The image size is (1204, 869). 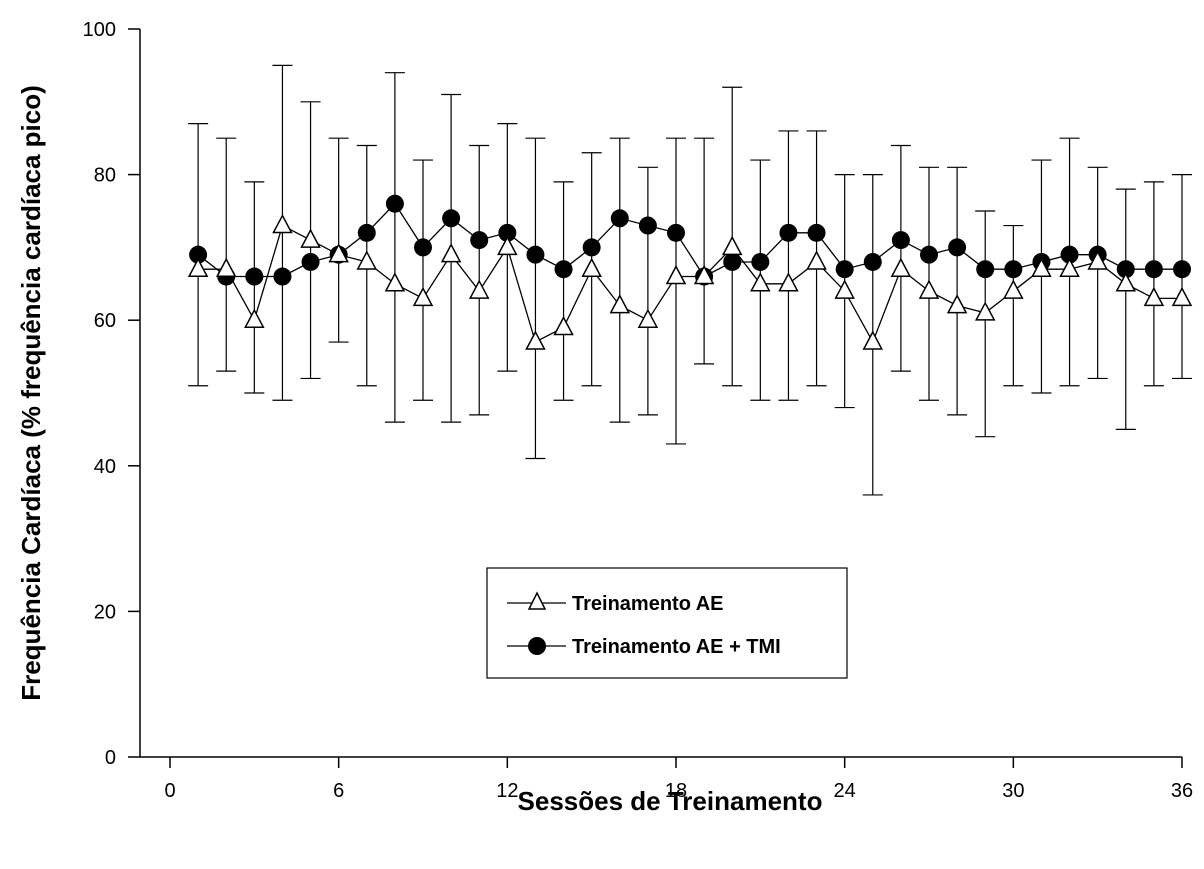 What do you see at coordinates (105, 321) in the screenshot?
I see `y-tick-label: 60` at bounding box center [105, 321].